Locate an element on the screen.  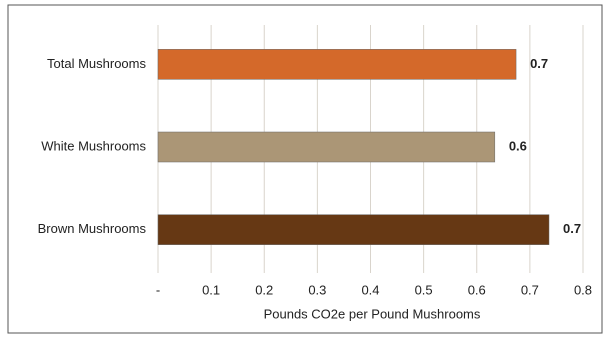
x-axis-label: Pounds CO2e per Pound Mushrooms is located at coordinates (372, 313).